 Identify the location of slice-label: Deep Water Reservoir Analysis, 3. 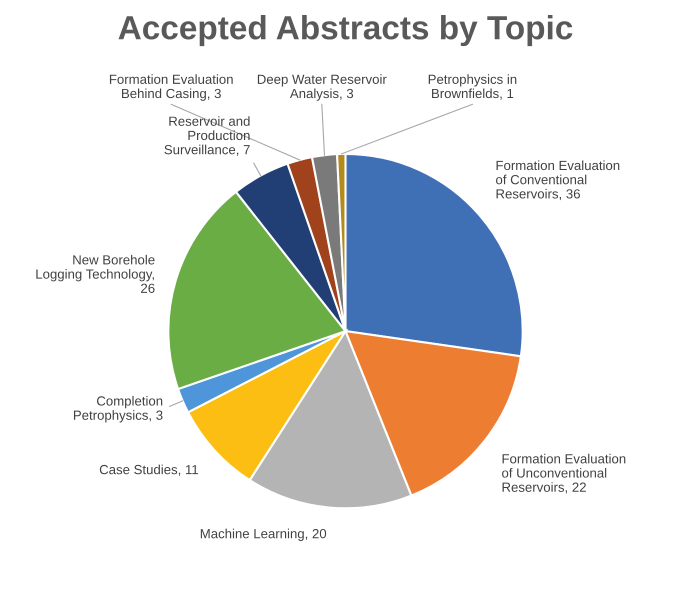
(322, 87).